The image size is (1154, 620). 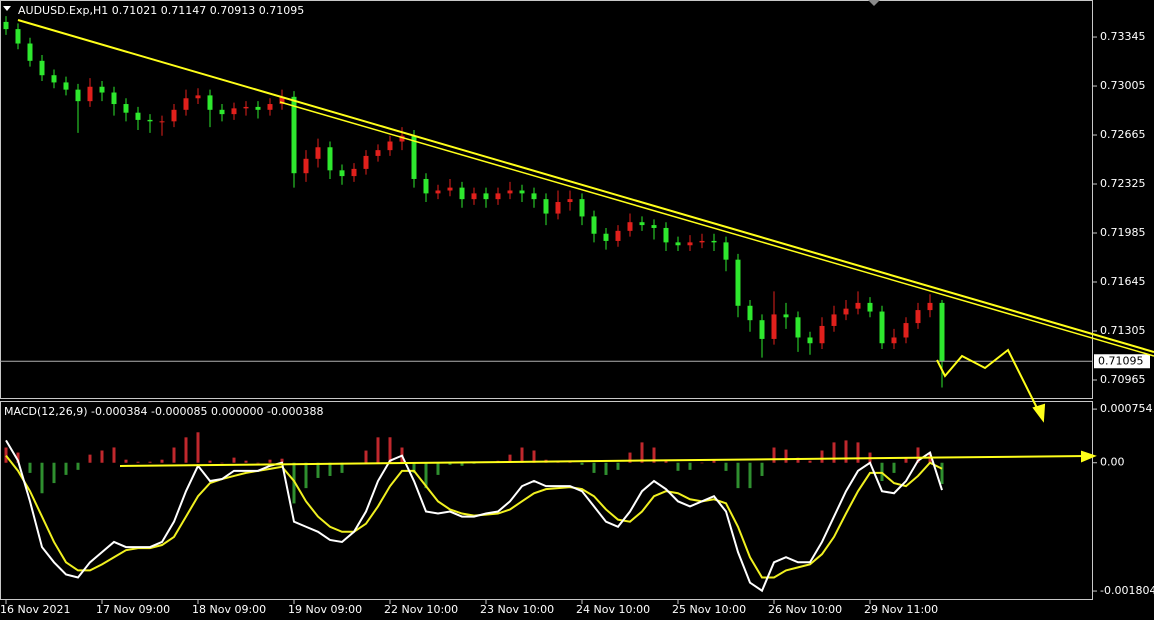 I want to click on high-value: 0.71147, so click(x=184, y=10).